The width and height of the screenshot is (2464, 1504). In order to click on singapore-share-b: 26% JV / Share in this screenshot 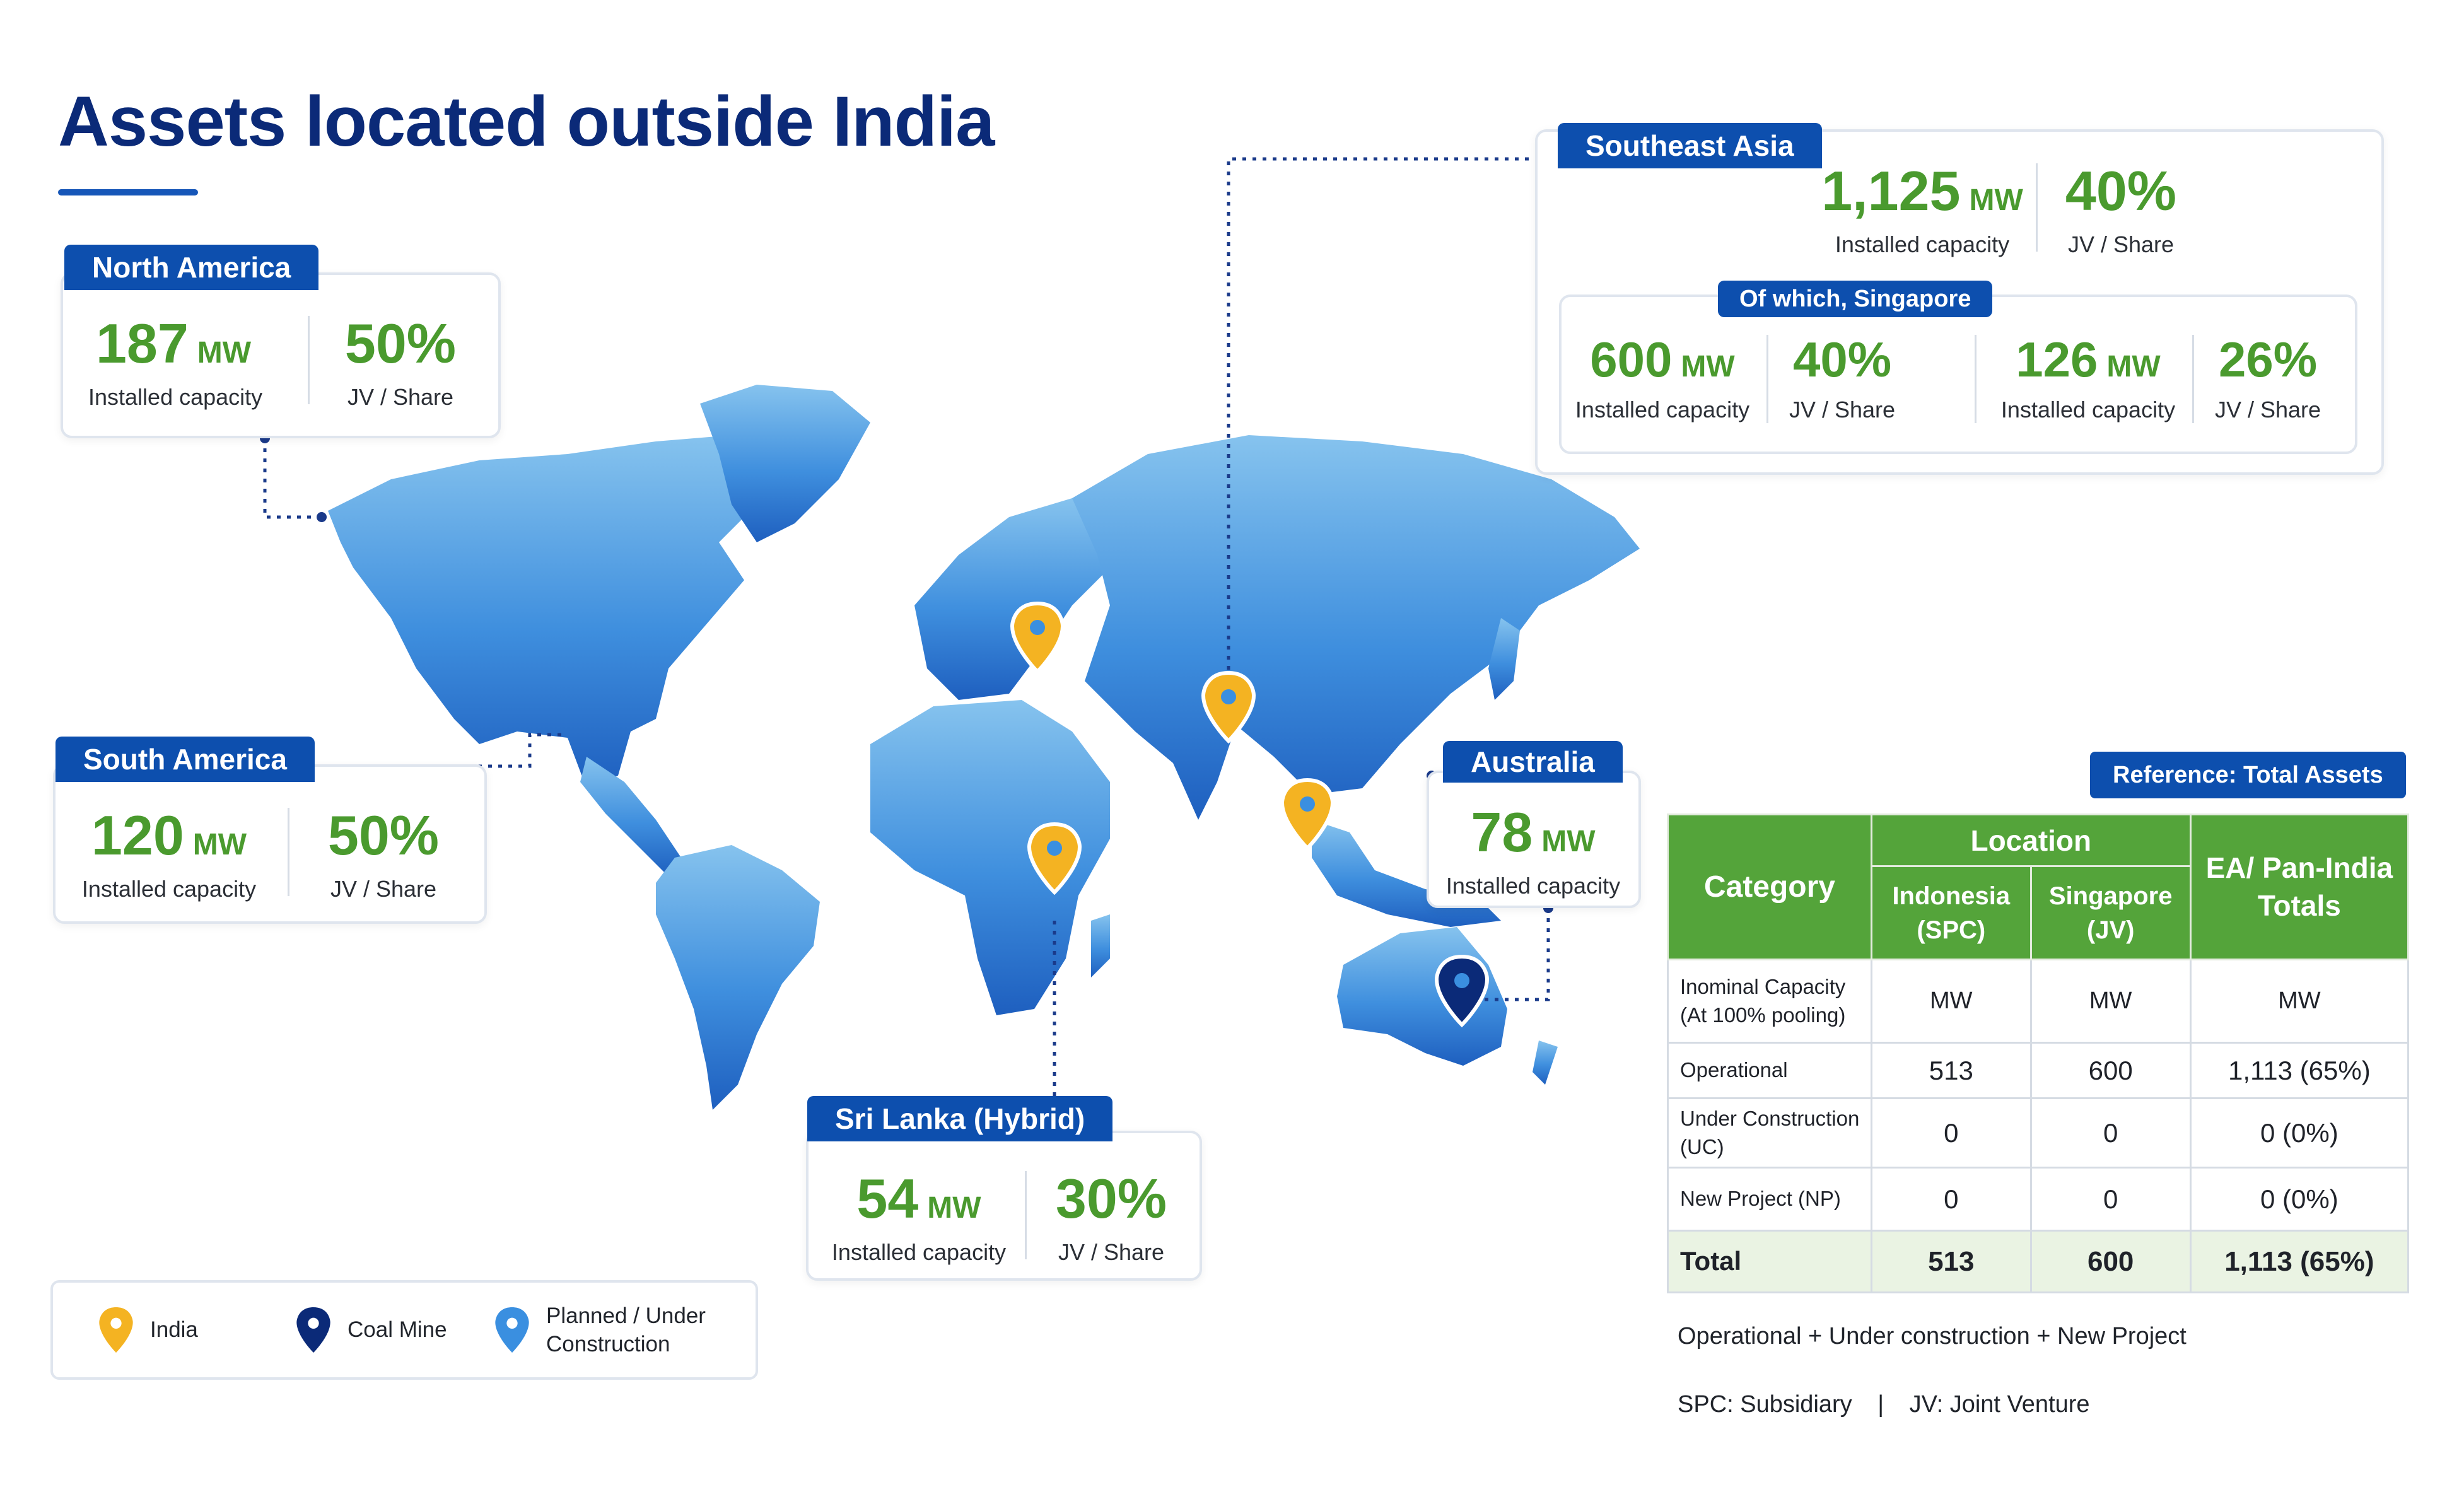, I will do `click(2268, 379)`.